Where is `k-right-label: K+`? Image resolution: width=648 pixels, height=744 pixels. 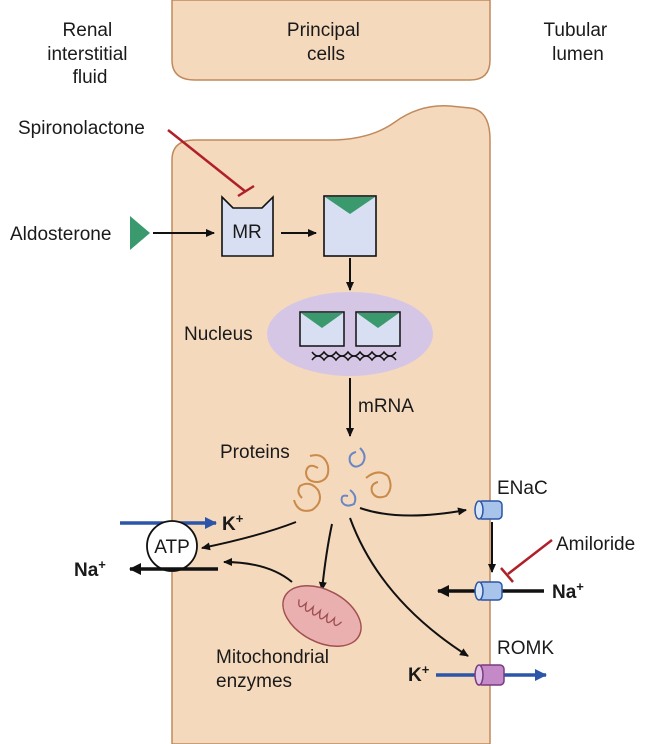 k-right-label: K+ is located at coordinates (419, 674).